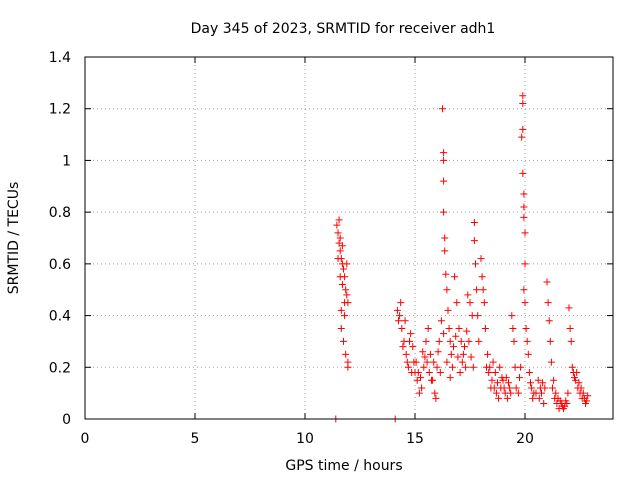  Describe the element at coordinates (60, 368) in the screenshot. I see `y-tick-label: 0.2` at that location.